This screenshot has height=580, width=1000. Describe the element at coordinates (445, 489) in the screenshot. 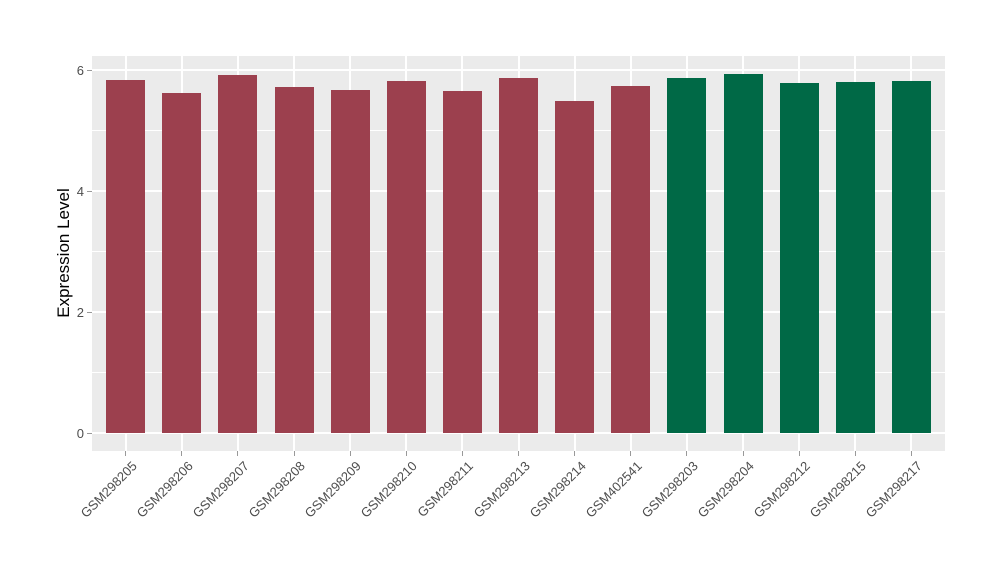

I see `x-tick-label: GSM298211` at that location.